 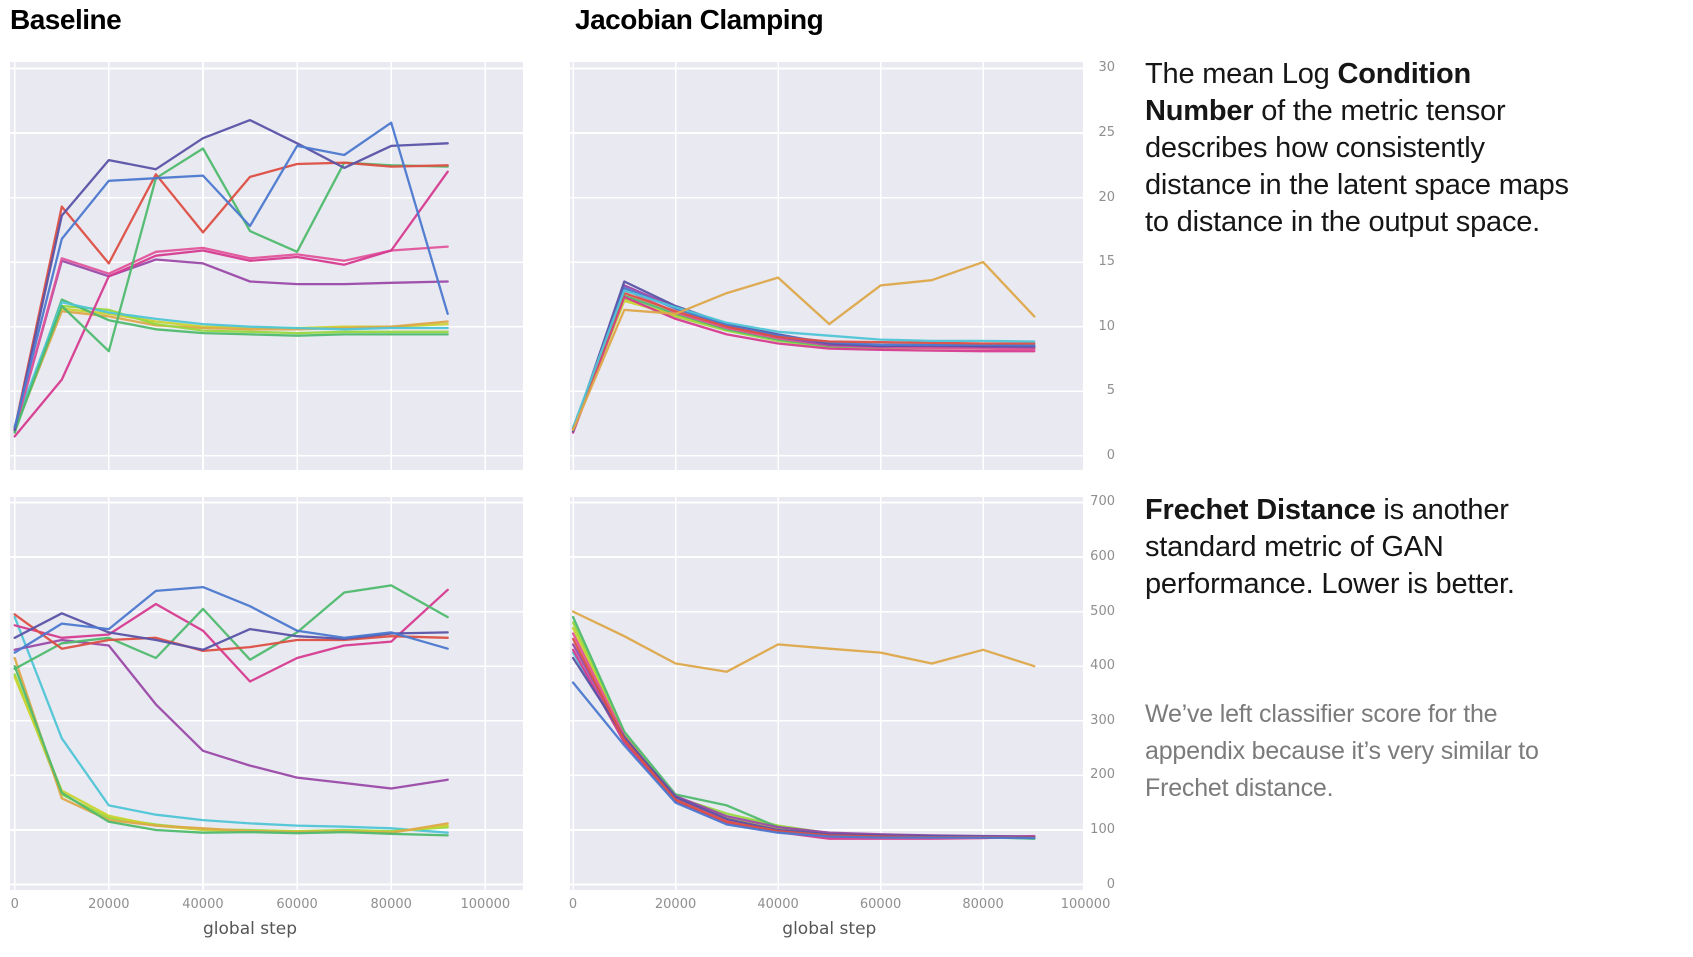 What do you see at coordinates (1102, 720) in the screenshot?
I see `y-tick-label: 300` at bounding box center [1102, 720].